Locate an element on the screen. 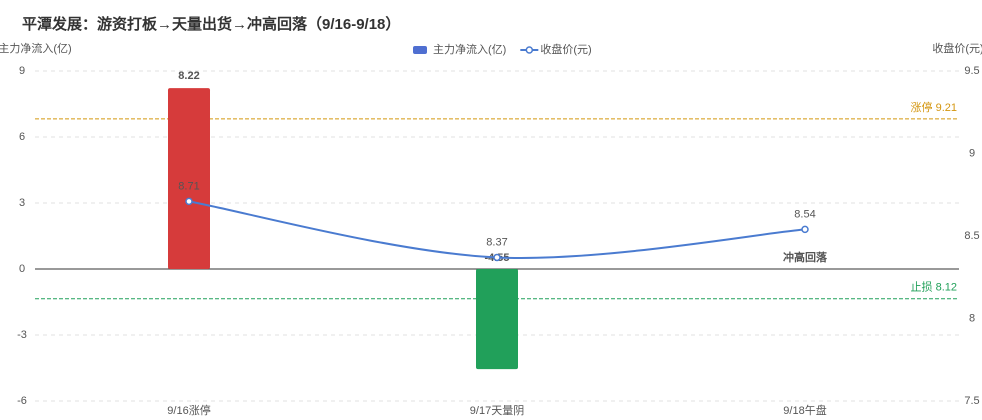 The height and width of the screenshot is (420, 982). y2-axis-label: 收盘价(元) is located at coordinates (957, 48).